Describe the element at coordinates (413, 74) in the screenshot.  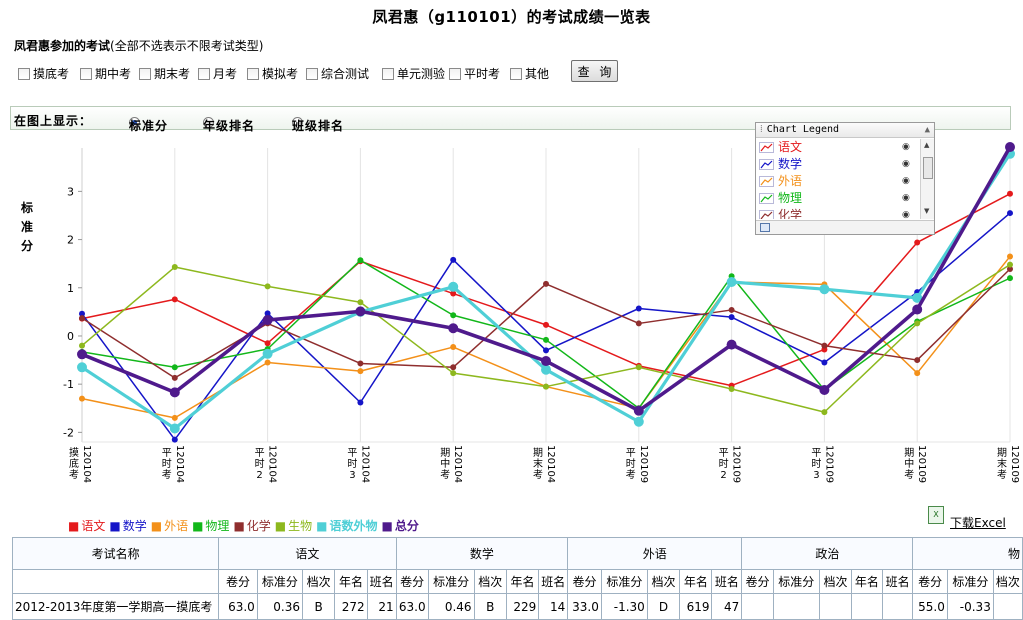
I see `exam-type-checkbox-6: 单元测验` at that location.